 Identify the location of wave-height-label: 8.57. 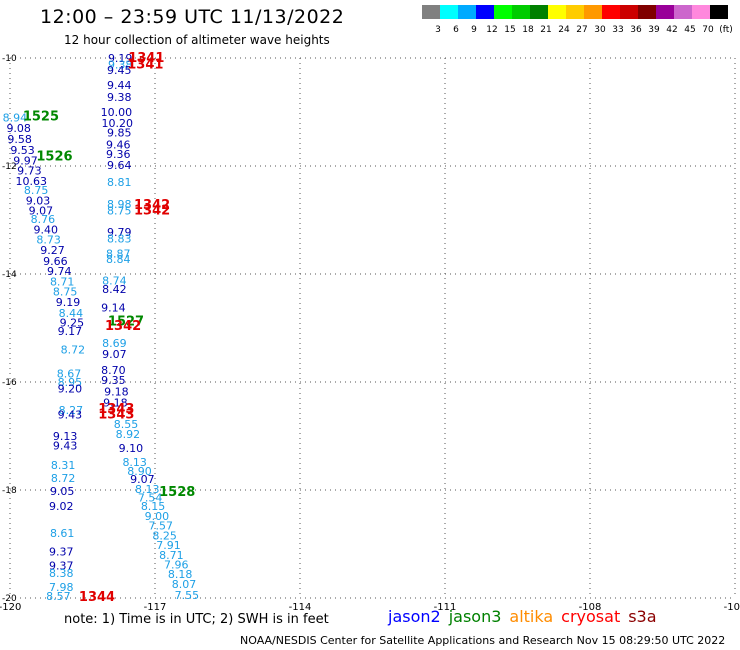
(58, 596).